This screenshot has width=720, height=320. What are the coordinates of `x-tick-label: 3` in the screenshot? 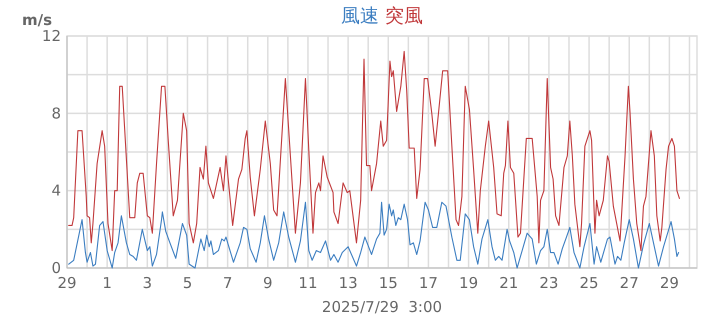 It's located at (147, 283).